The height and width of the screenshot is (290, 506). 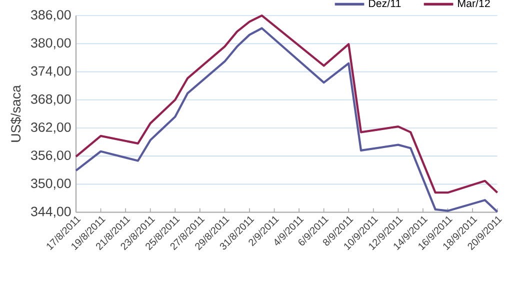 What do you see at coordinates (51, 100) in the screenshot?
I see `y-tick-label: 368,00` at bounding box center [51, 100].